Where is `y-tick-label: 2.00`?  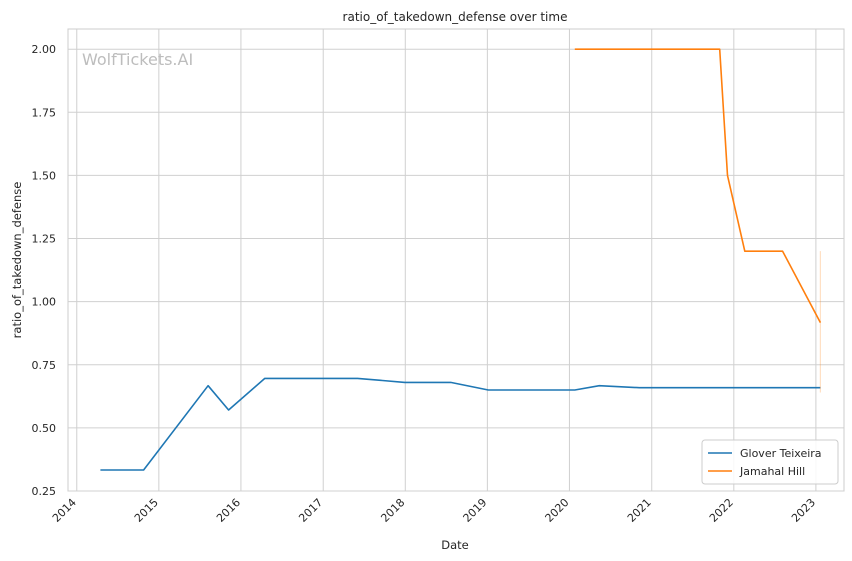 y-tick-label: 2.00 is located at coordinates (44, 49).